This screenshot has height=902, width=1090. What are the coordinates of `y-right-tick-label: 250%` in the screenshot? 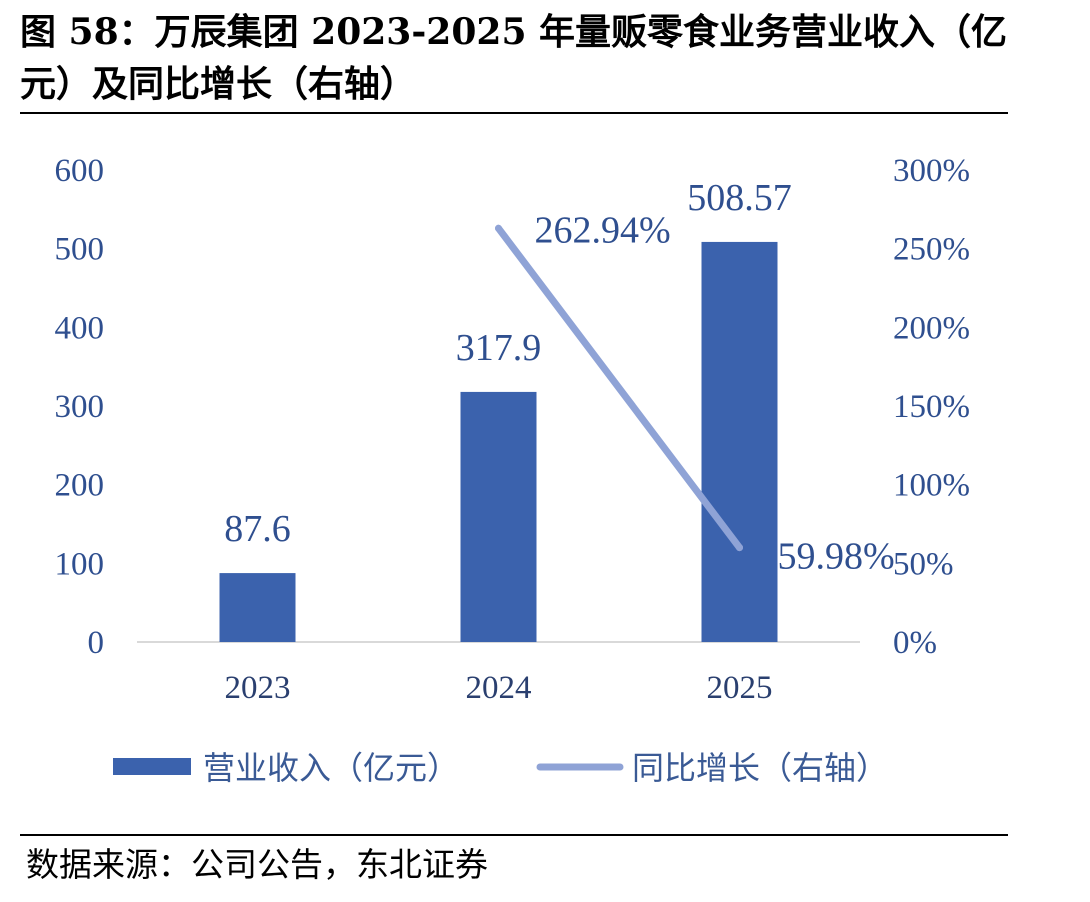 It's located at (931, 250).